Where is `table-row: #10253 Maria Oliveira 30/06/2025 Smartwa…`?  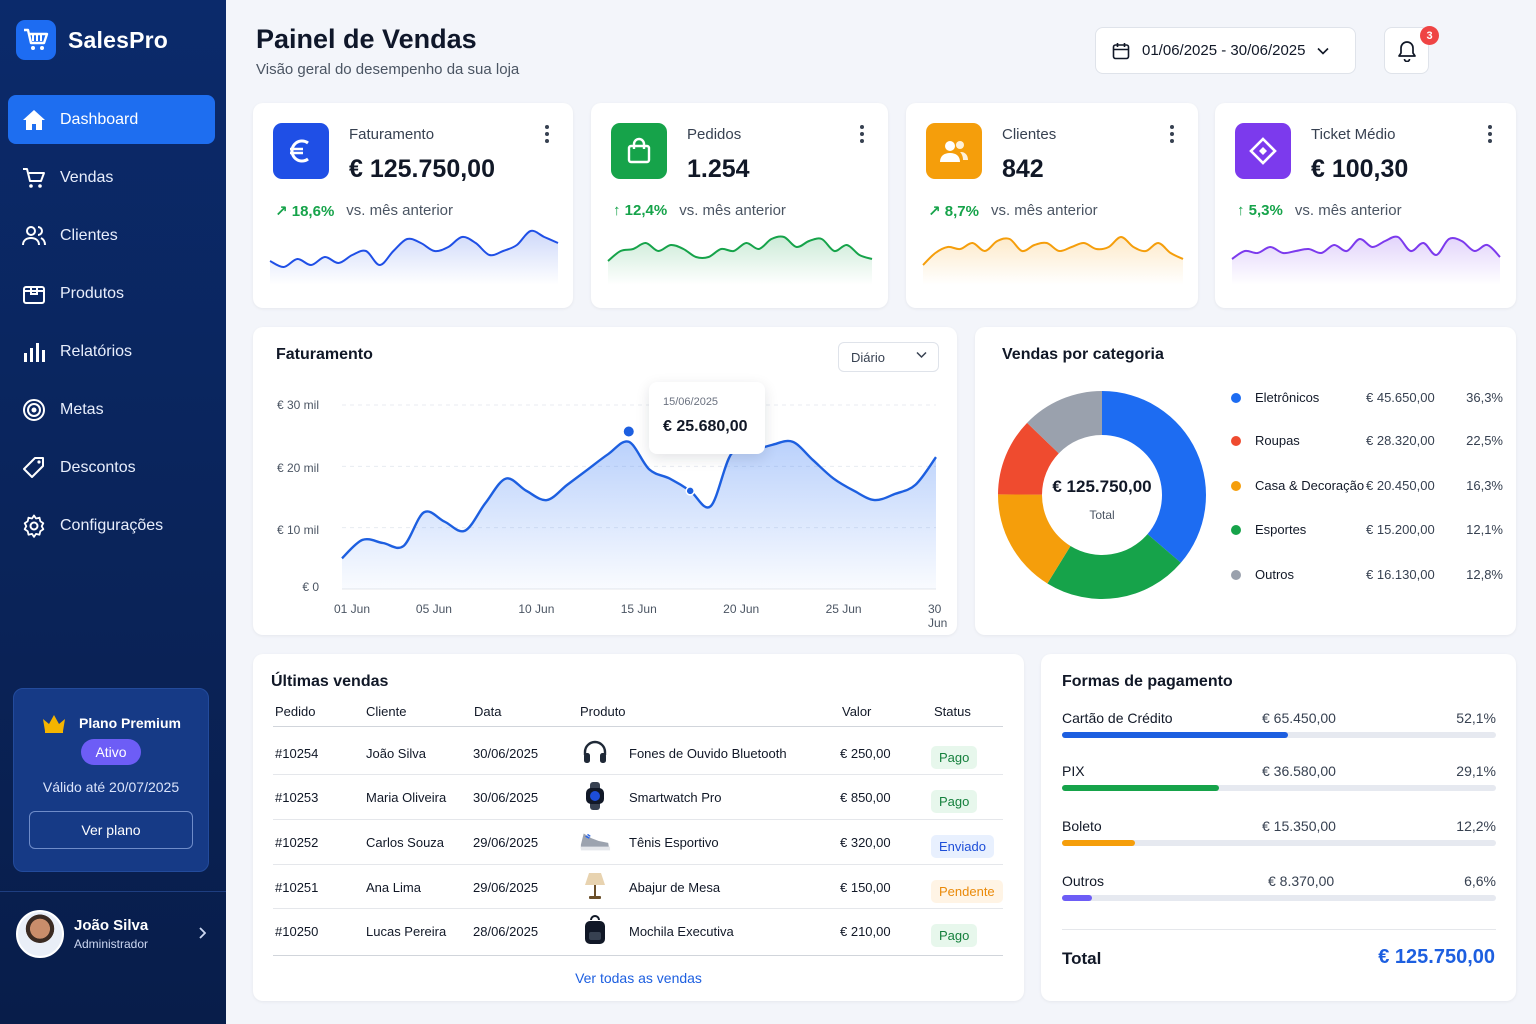 table-row: #10253 Maria Oliveira 30/06/2025 Smartwa… is located at coordinates (638, 796).